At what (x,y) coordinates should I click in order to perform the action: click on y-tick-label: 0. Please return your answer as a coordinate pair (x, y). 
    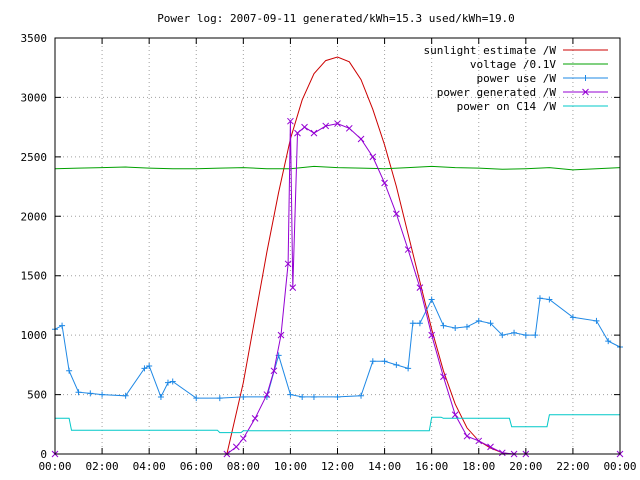
    Looking at the image, I should click on (43, 454).